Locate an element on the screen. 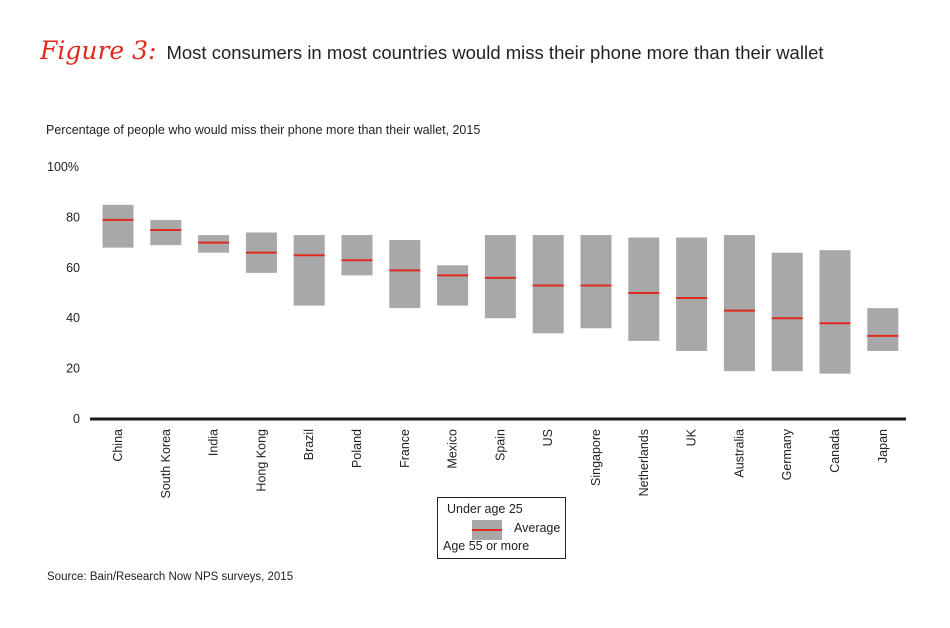 The height and width of the screenshot is (628, 950). category-label: Singapore is located at coordinates (596, 457).